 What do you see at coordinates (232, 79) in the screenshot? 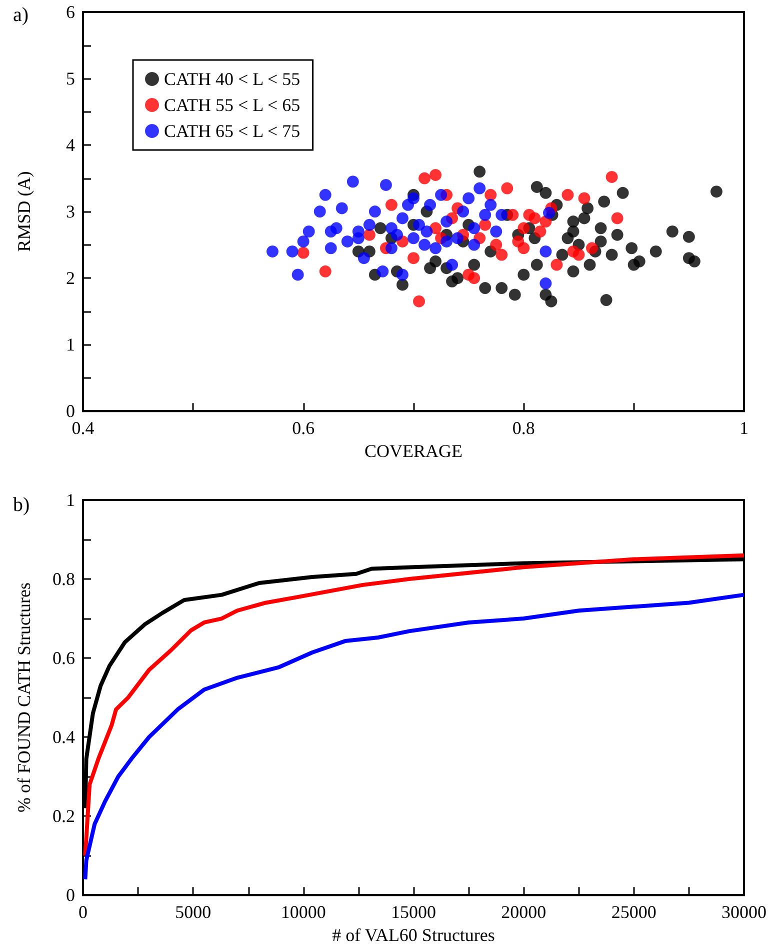
I see `legend-label: CATH 40 < L < 55` at bounding box center [232, 79].